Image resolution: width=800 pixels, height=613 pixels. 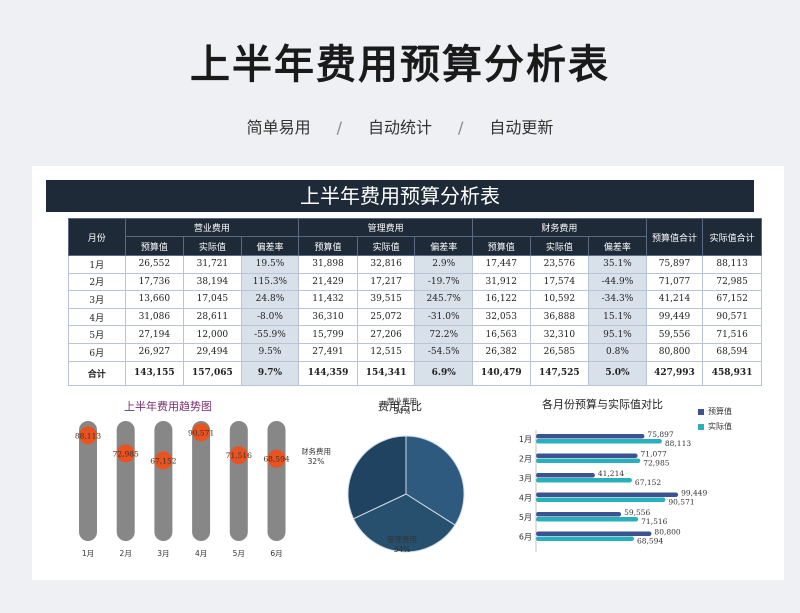 I want to click on trend-x-tick: 2月, so click(x=126, y=553).